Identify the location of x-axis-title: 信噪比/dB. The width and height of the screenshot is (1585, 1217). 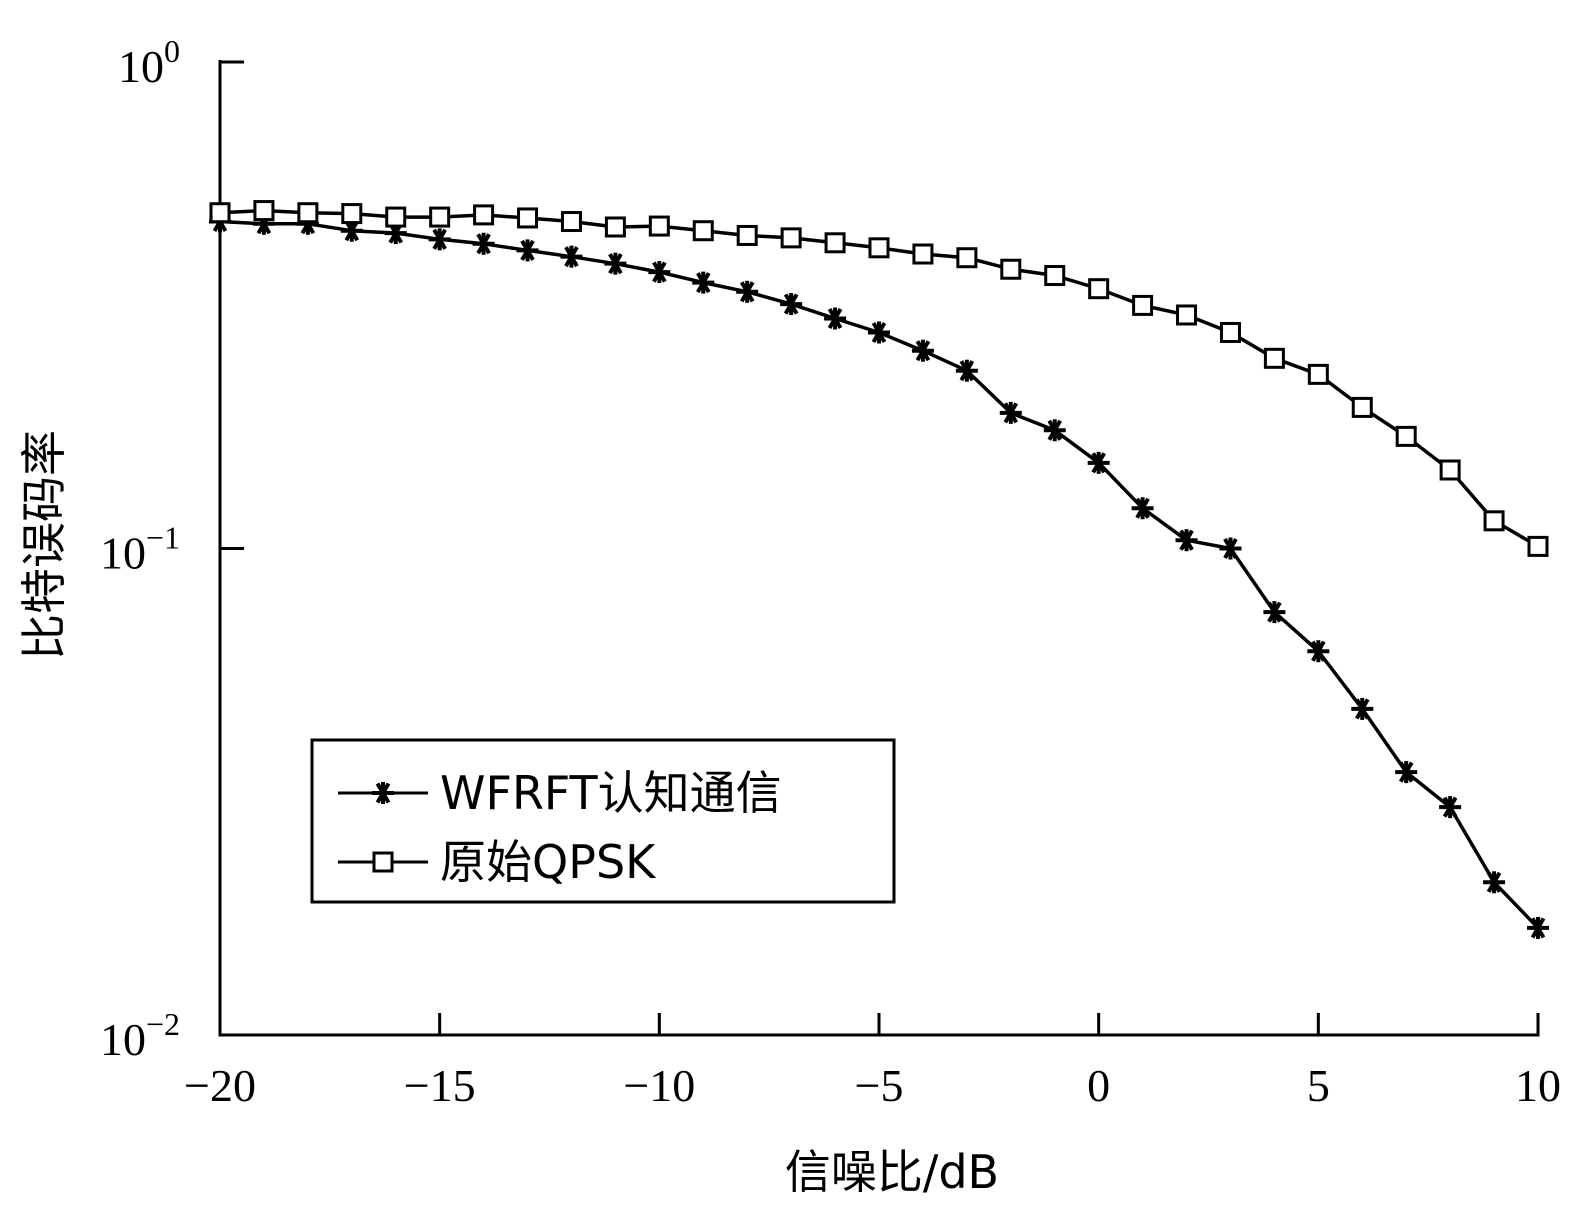
(892, 1172).